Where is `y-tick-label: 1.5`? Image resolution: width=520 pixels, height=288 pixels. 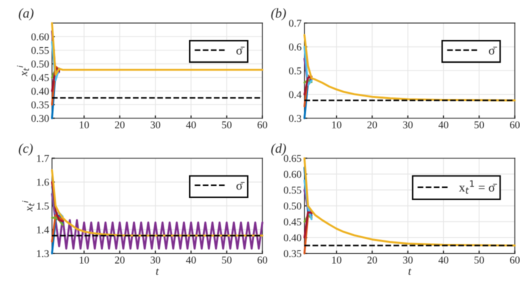
y-tick-label: 1.5 is located at coordinates (43, 206).